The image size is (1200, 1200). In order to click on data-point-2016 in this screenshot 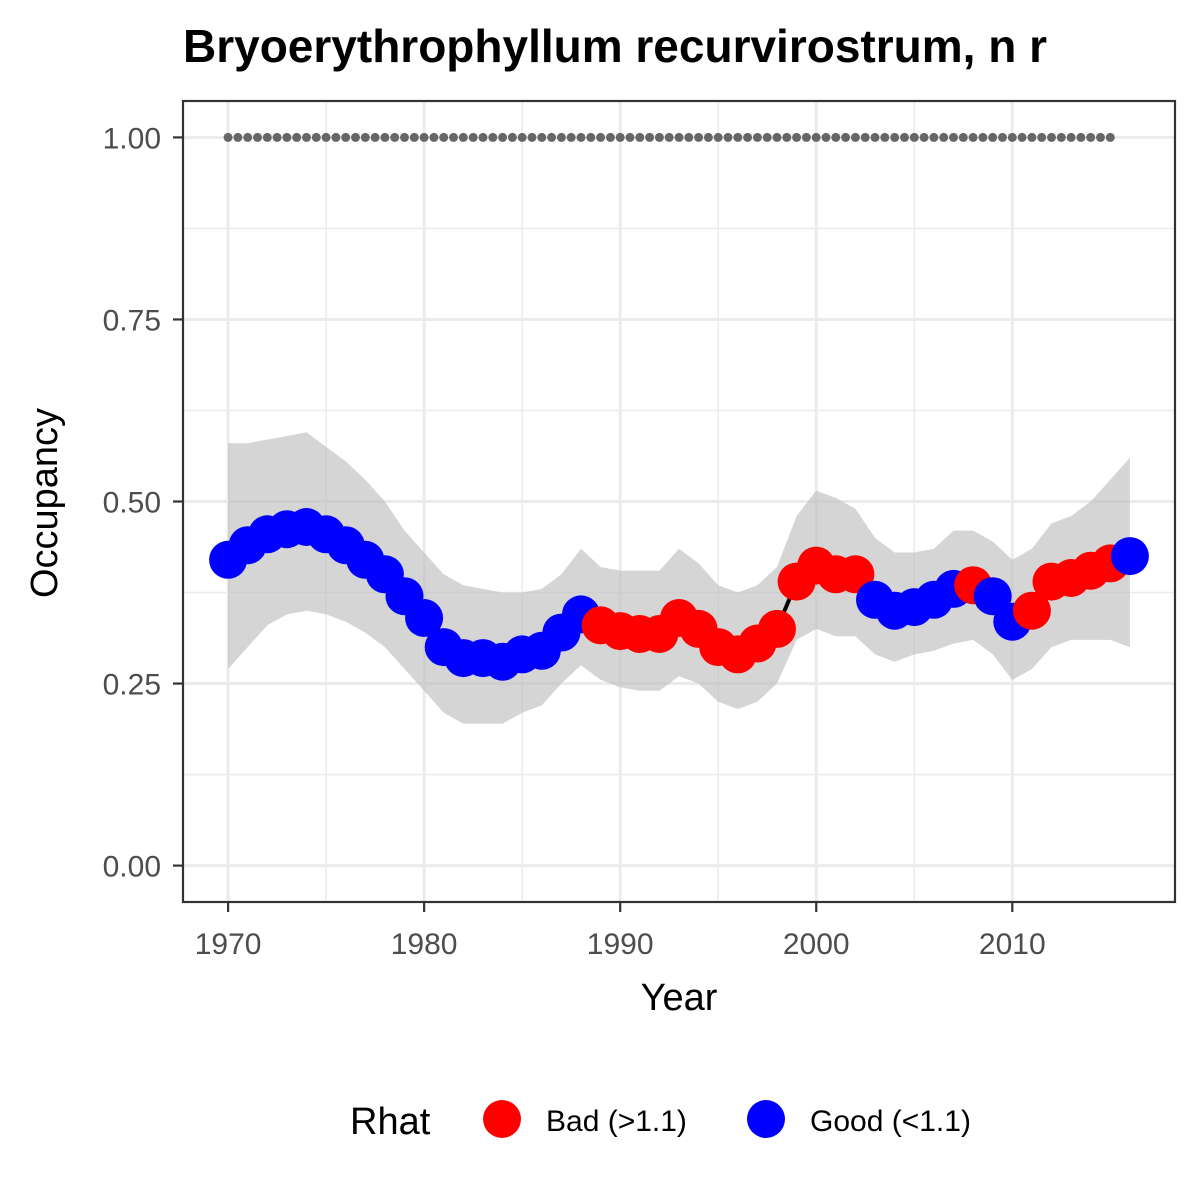, I will do `click(1129, 556)`.